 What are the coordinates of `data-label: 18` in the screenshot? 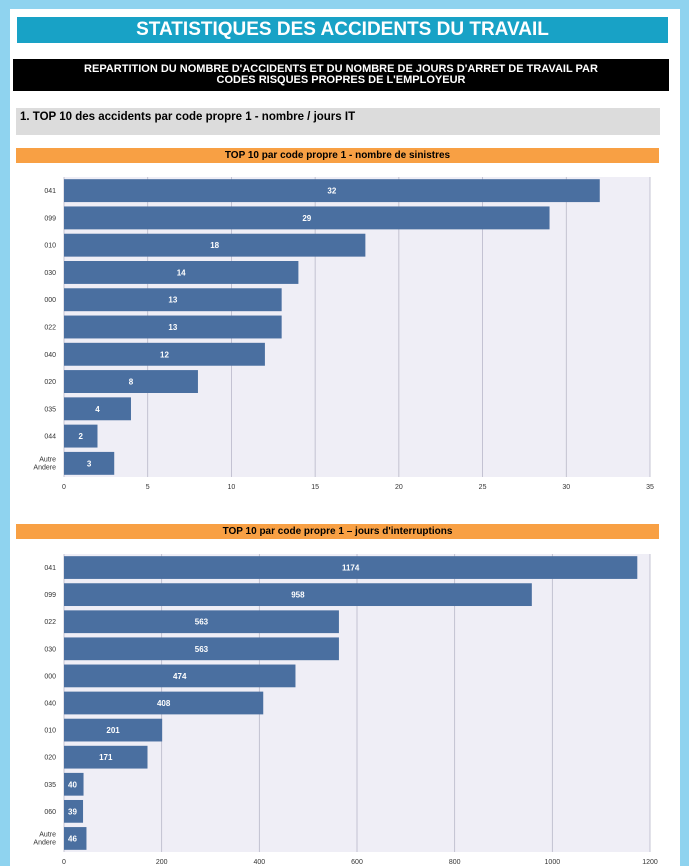 It's located at (214, 245).